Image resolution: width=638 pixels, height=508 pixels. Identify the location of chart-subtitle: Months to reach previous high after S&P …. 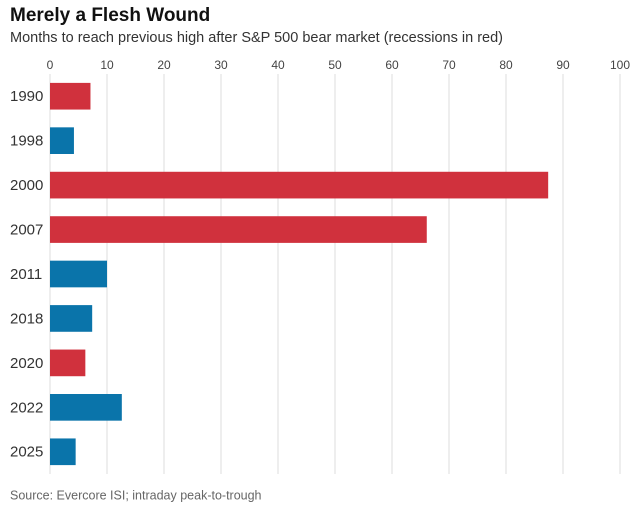
(256, 38).